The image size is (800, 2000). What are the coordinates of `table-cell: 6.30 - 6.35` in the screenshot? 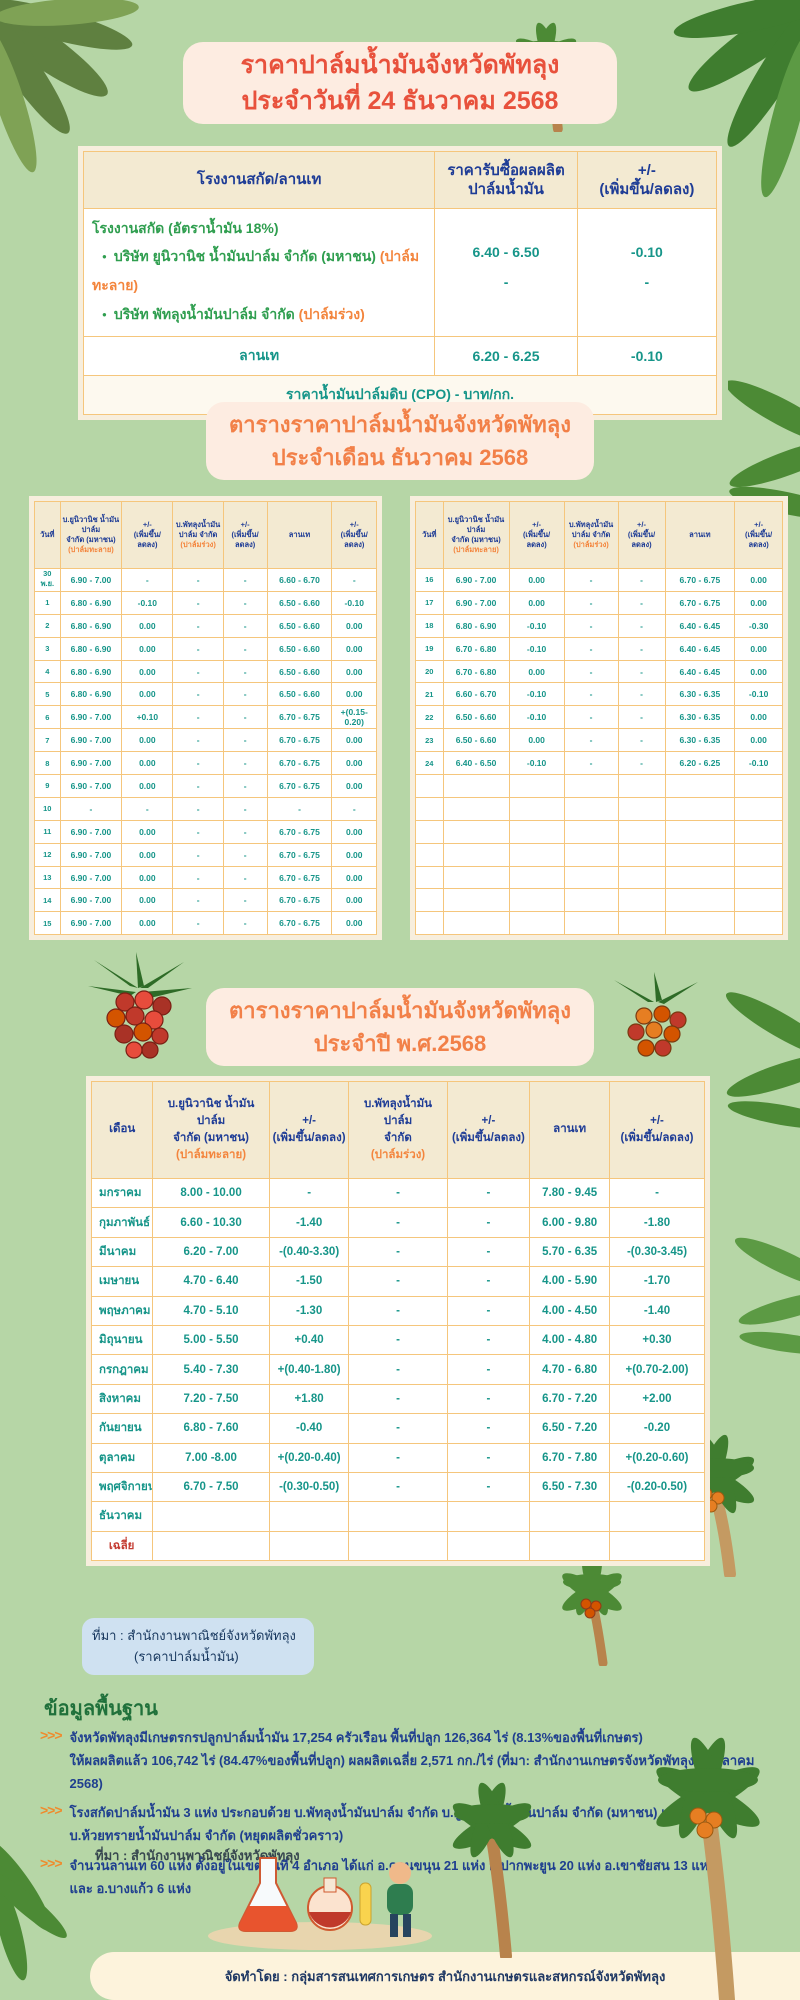 It's located at (700, 694).